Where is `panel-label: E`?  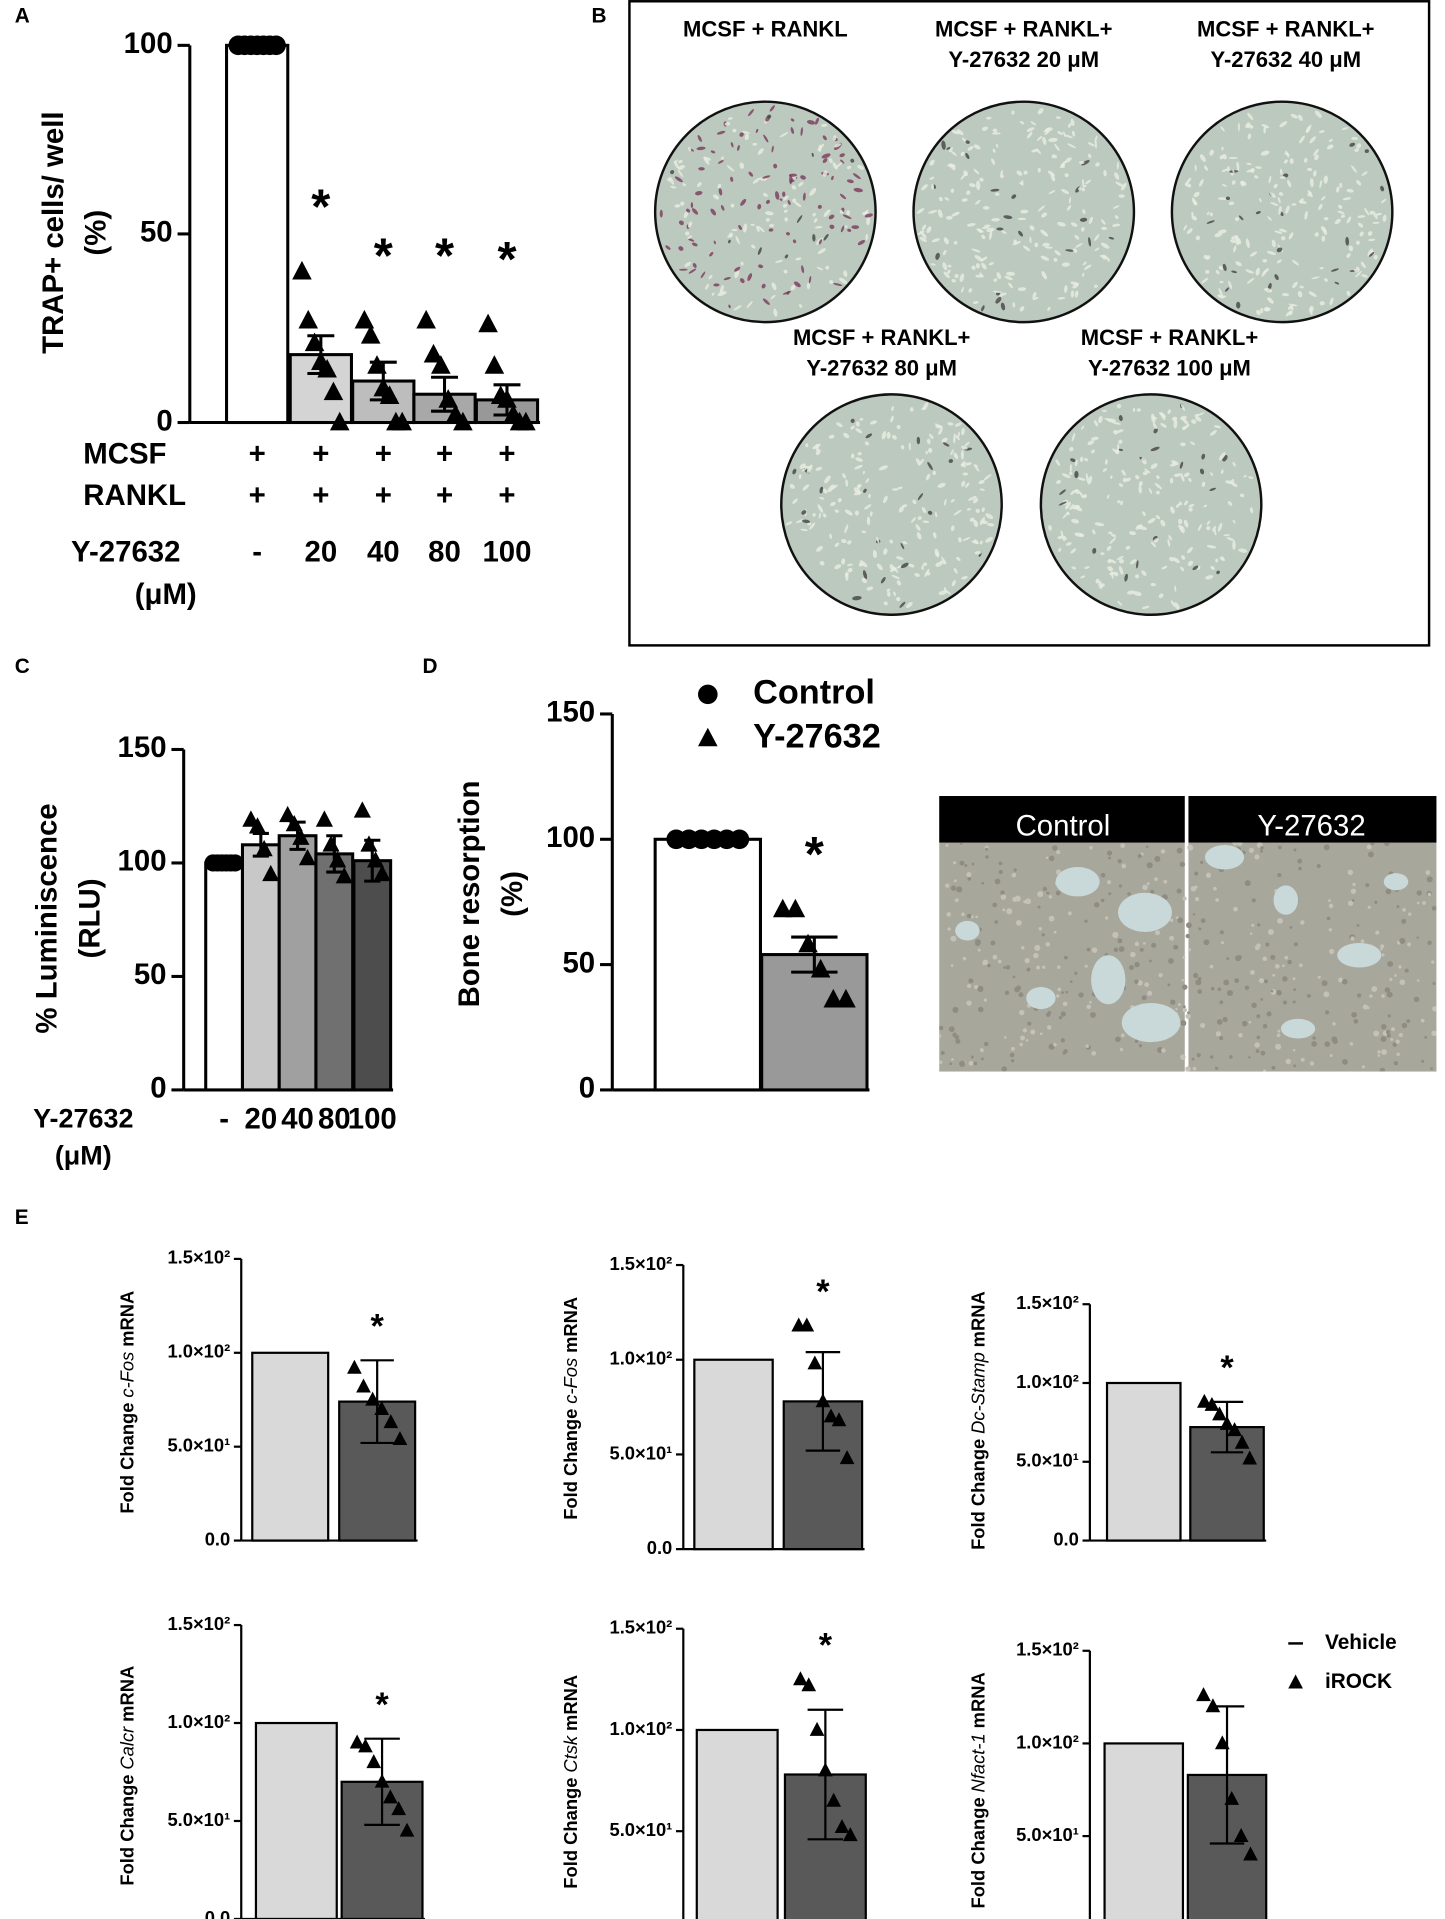 panel-label: E is located at coordinates (22, 1217).